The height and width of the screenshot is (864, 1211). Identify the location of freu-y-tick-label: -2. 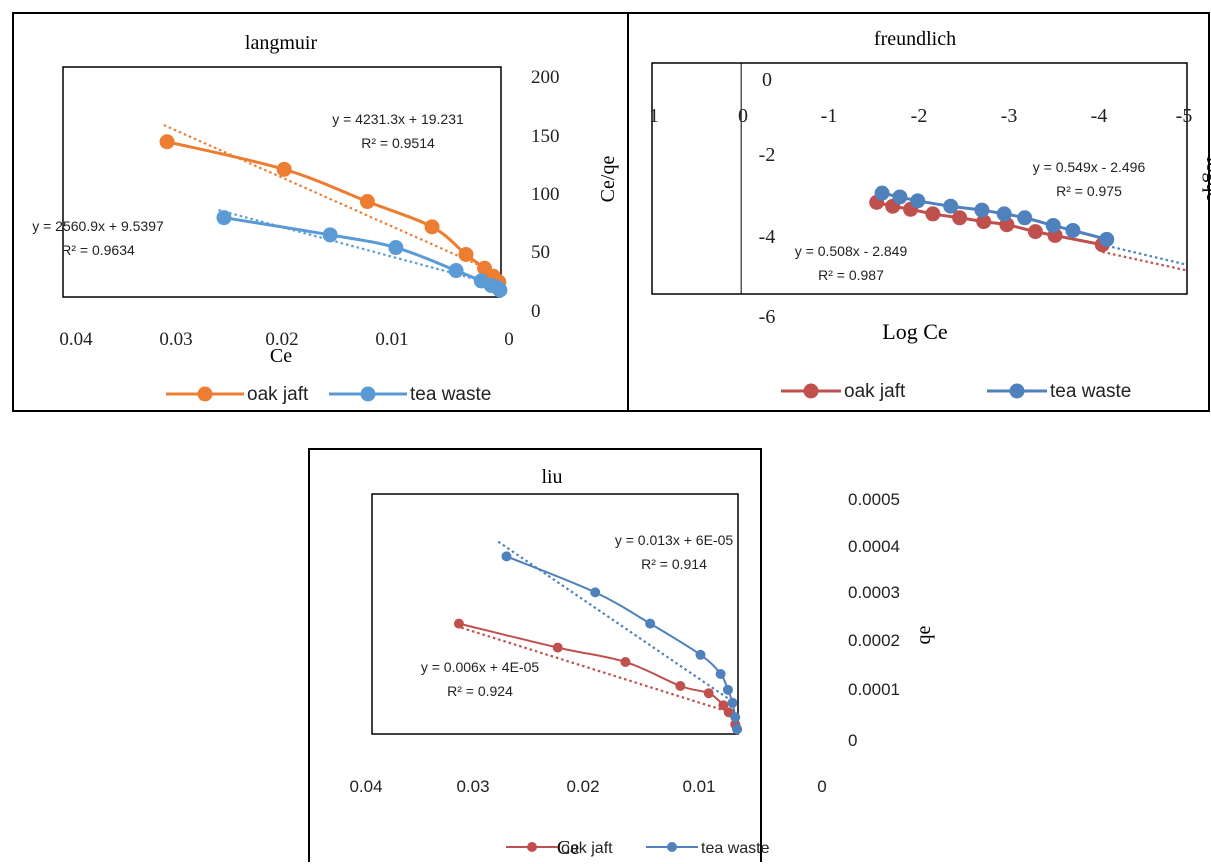
(767, 155).